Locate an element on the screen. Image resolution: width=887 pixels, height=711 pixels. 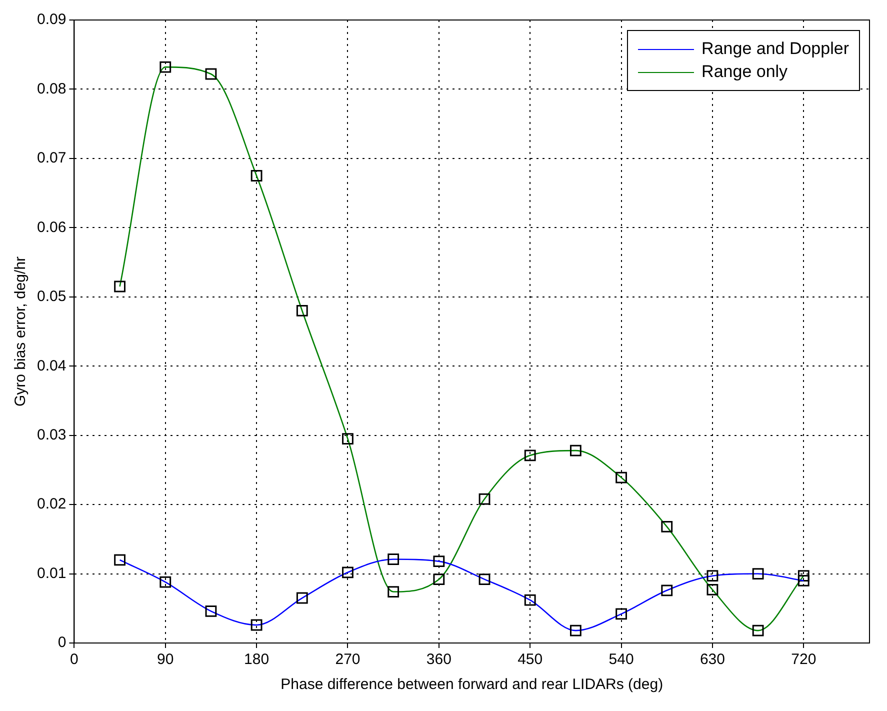
y-tick-label: 0.09 is located at coordinates (51, 19).